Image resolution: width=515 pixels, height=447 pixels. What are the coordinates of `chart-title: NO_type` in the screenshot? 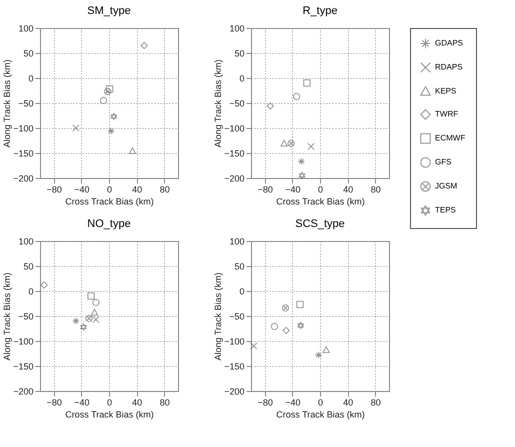 It's located at (109, 224).